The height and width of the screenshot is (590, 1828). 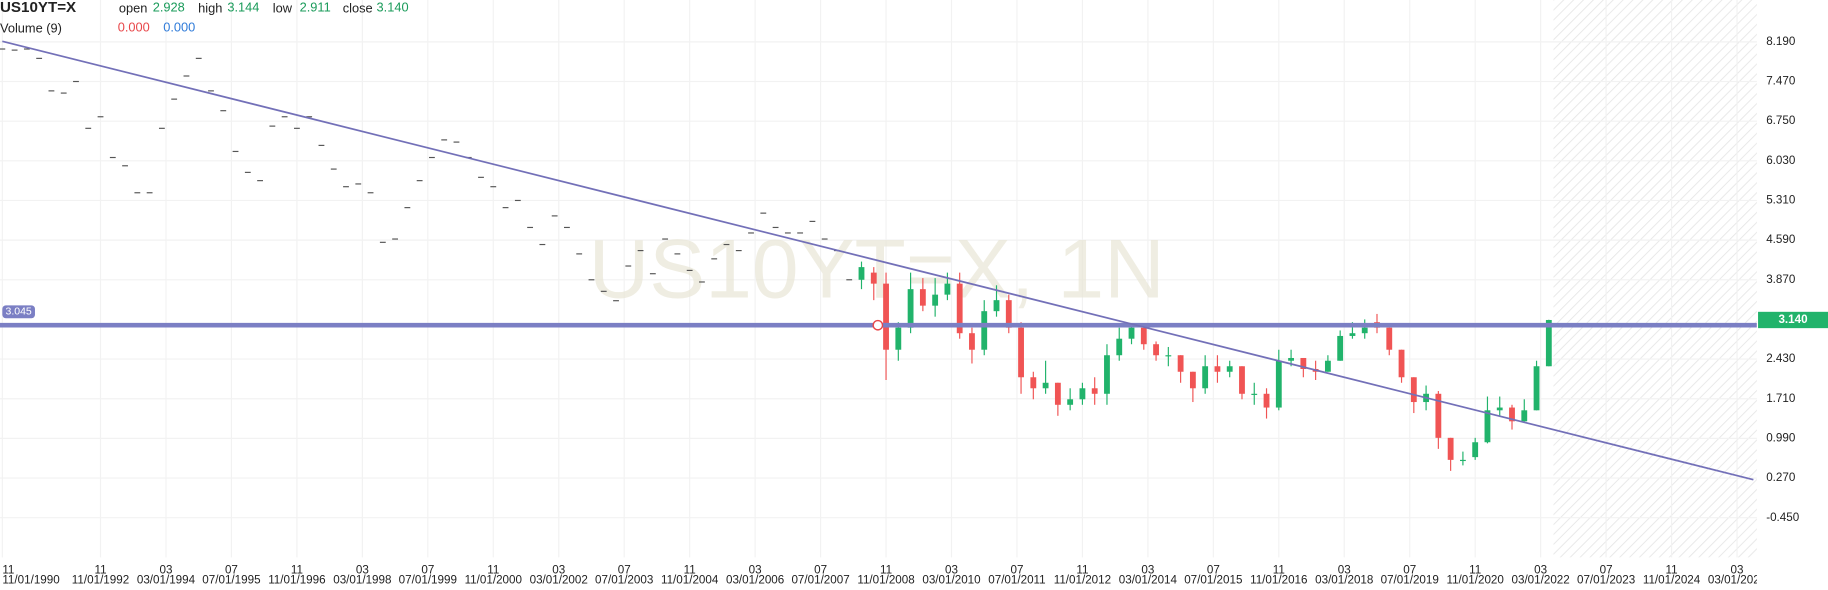 I want to click on ohlc-name: open, so click(x=133, y=8).